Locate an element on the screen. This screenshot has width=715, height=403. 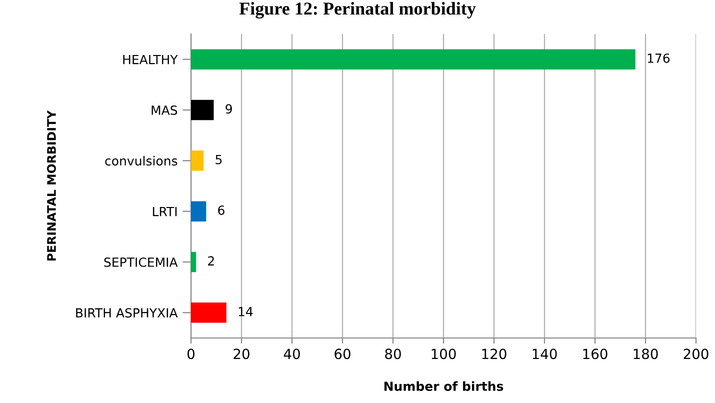
y-axis-title: PERINATAL MORBIDITY is located at coordinates (51, 185).